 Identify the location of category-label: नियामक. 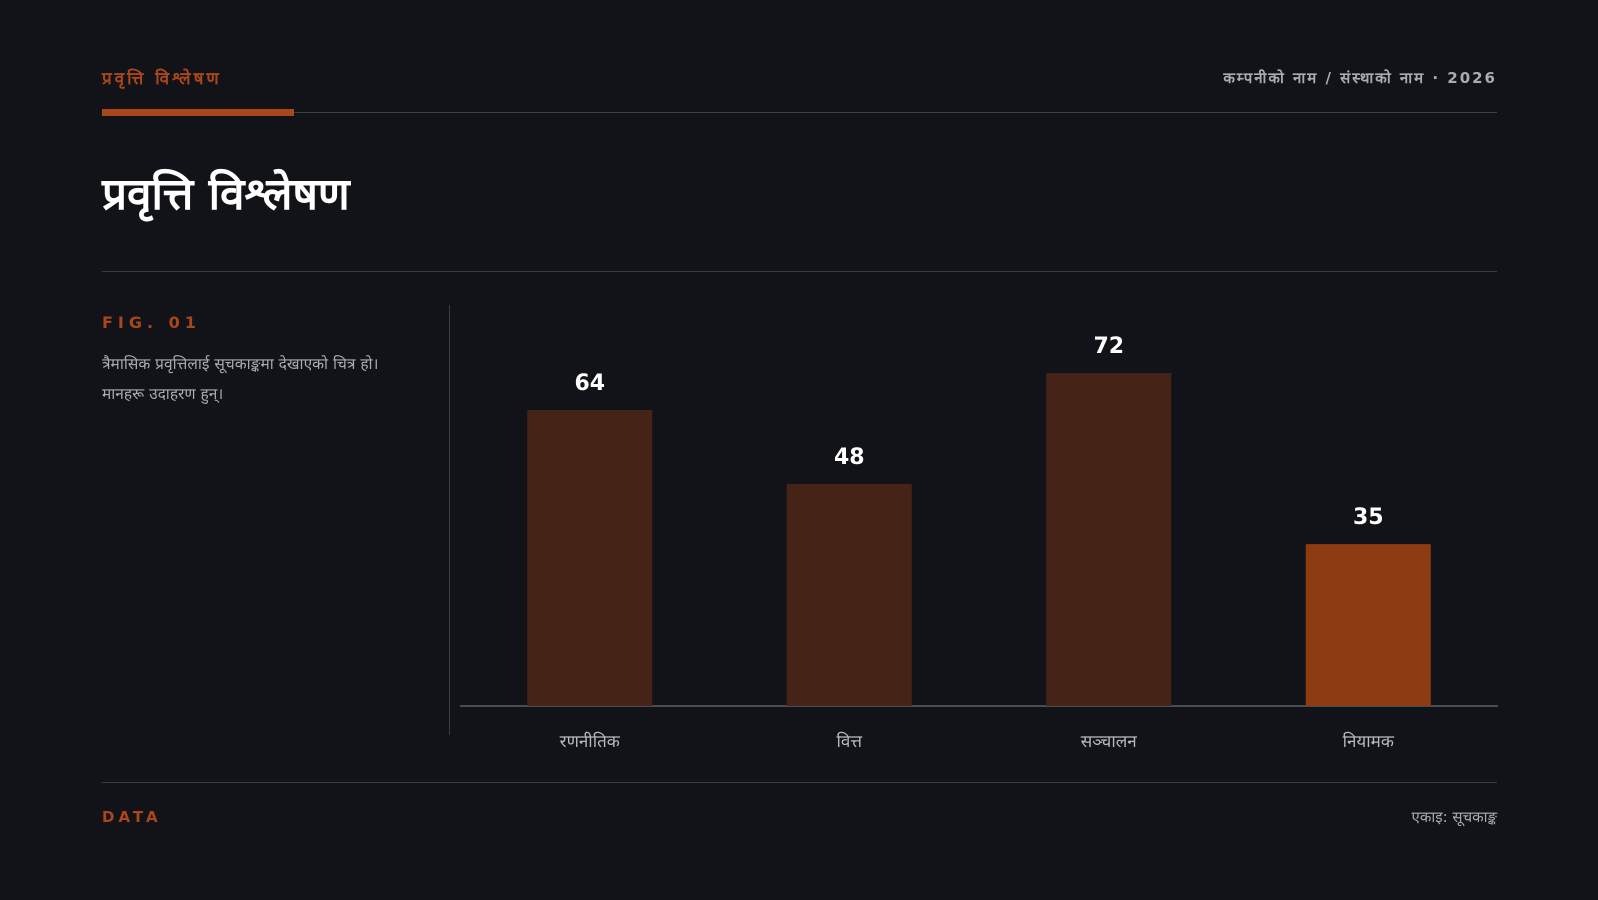
(1369, 741).